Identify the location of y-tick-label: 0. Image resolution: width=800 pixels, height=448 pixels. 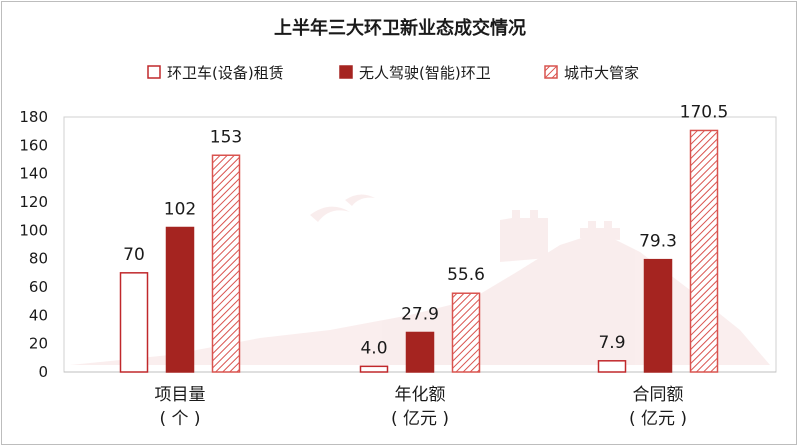
(43, 372).